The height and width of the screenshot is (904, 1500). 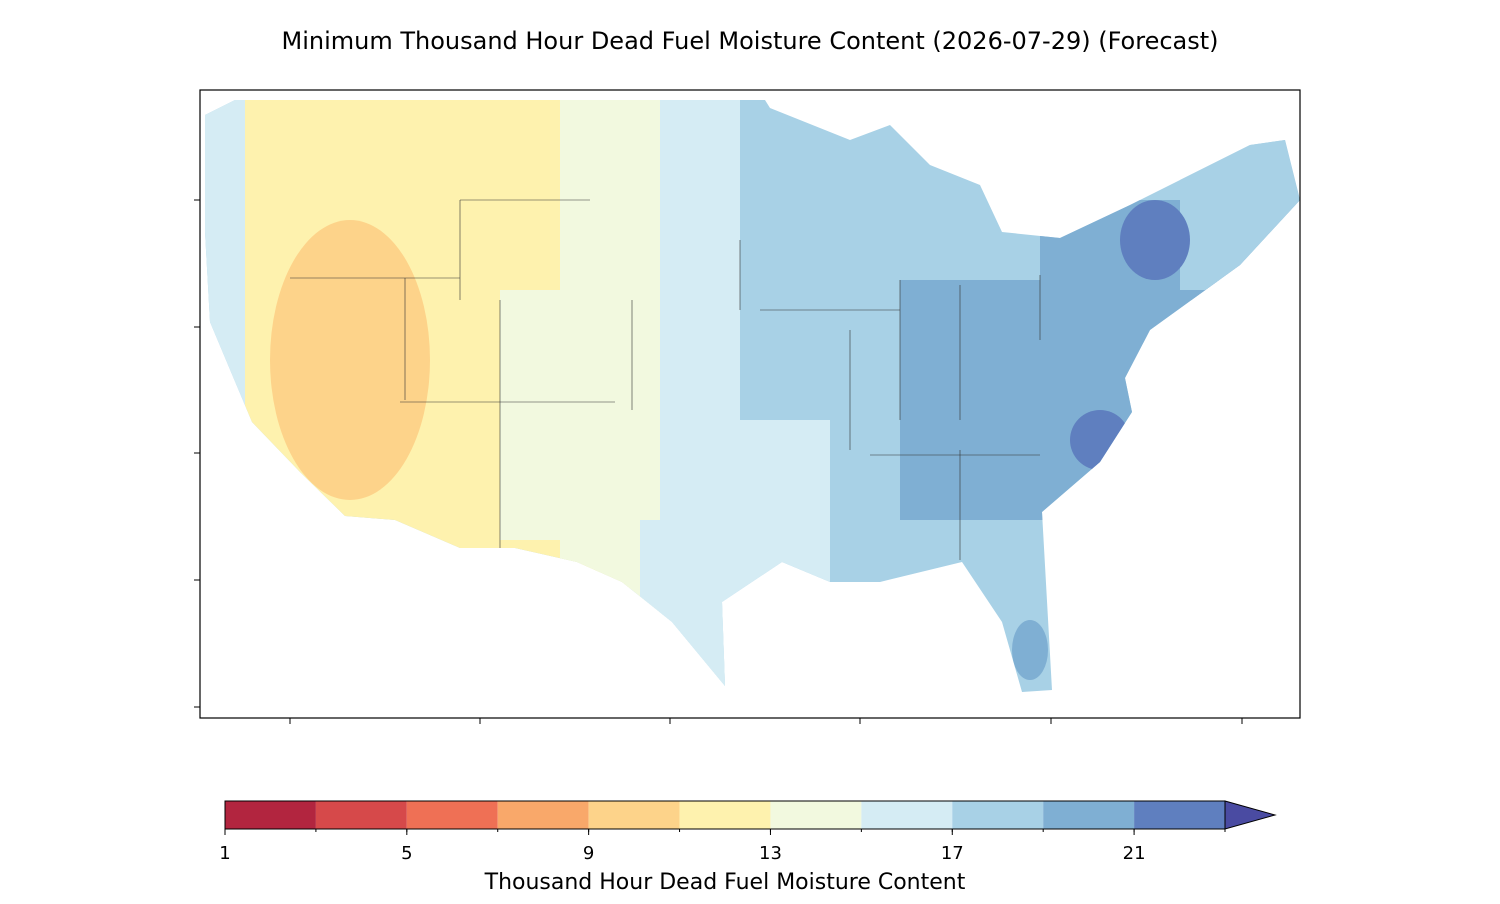 I want to click on colorbar-tick-label: 21, so click(x=1134, y=853).